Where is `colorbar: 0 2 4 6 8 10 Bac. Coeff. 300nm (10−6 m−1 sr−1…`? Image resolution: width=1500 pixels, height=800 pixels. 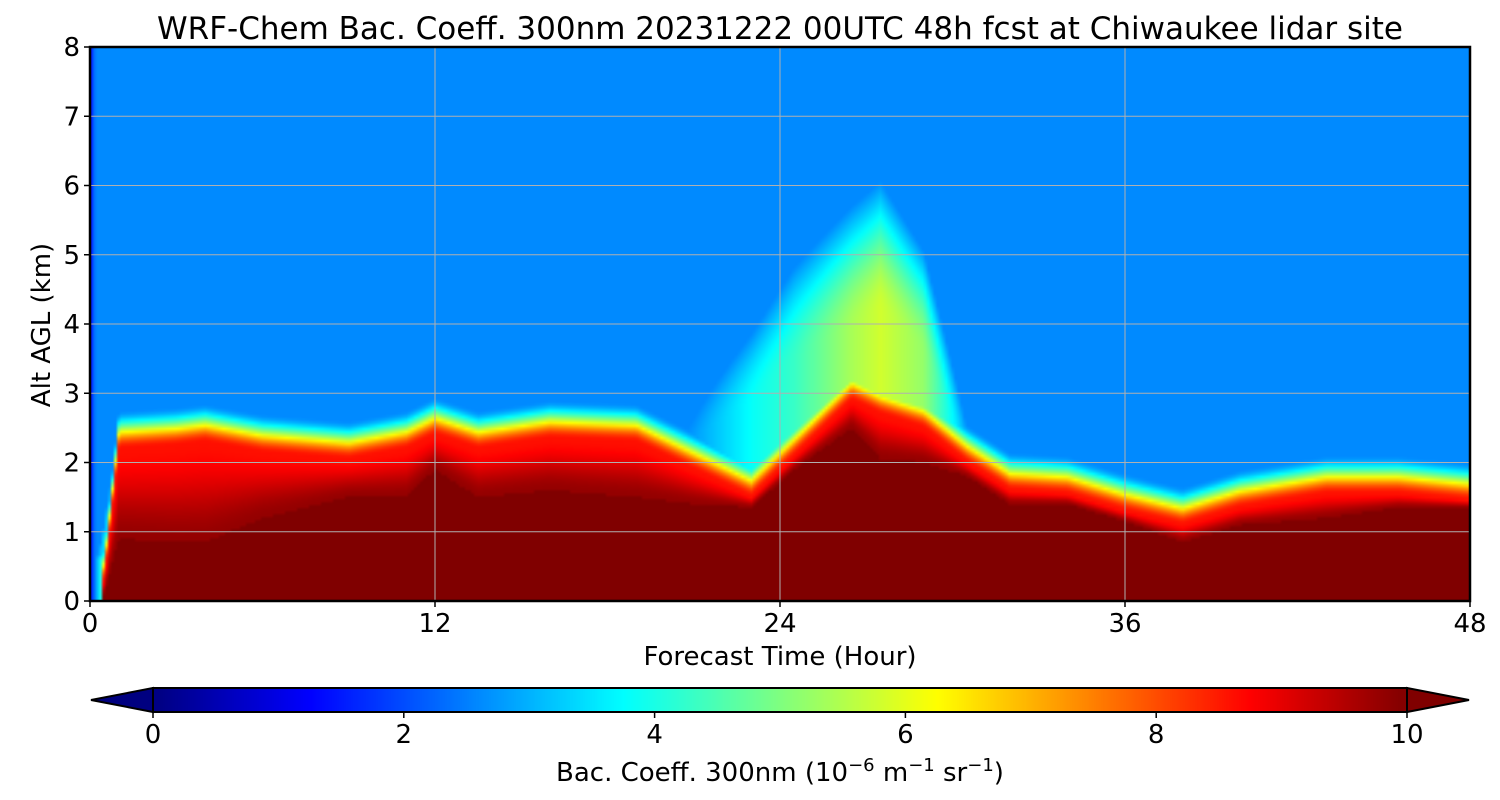 colorbar: 0 2 4 6 8 10 Bac. Coeff. 300nm (10−6 m−1 sr−1… is located at coordinates (780, 737).